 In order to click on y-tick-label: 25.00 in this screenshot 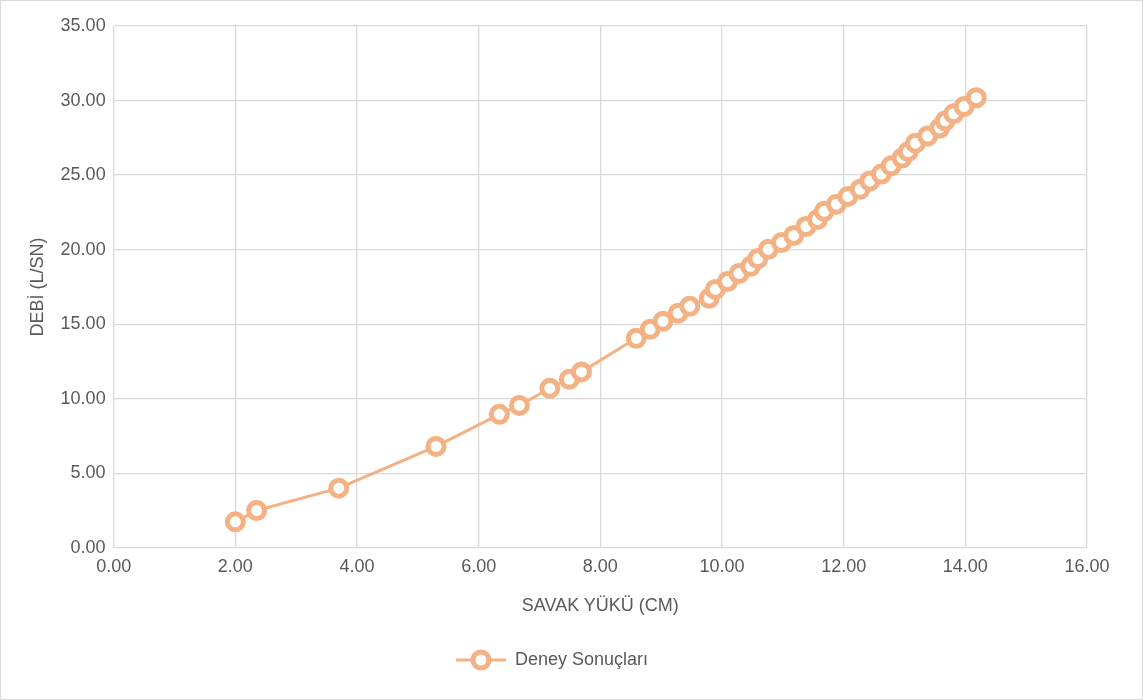, I will do `click(83, 174)`.